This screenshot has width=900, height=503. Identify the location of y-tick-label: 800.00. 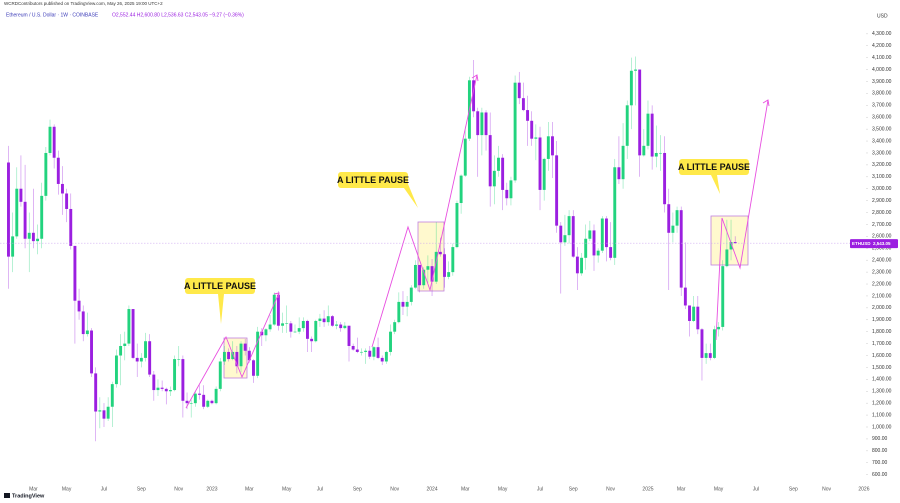
(880, 451).